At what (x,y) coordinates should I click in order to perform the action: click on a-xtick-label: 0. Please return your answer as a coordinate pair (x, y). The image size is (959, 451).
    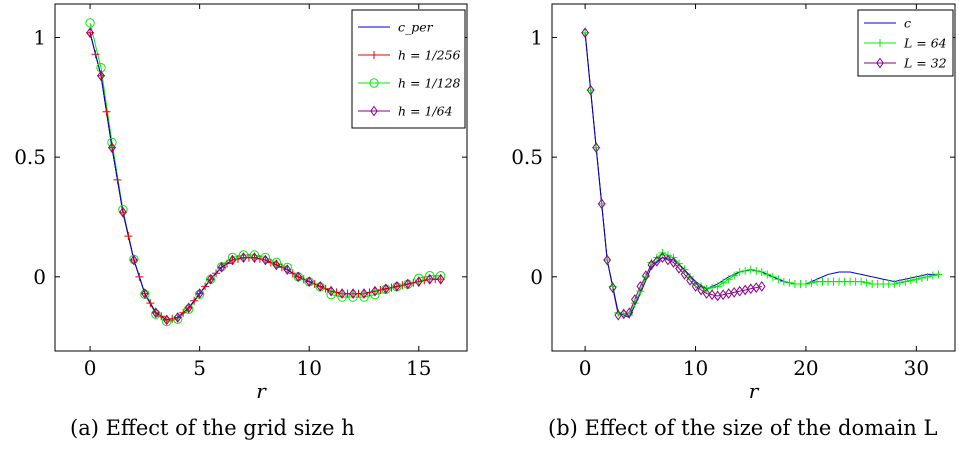
    Looking at the image, I should click on (90, 368).